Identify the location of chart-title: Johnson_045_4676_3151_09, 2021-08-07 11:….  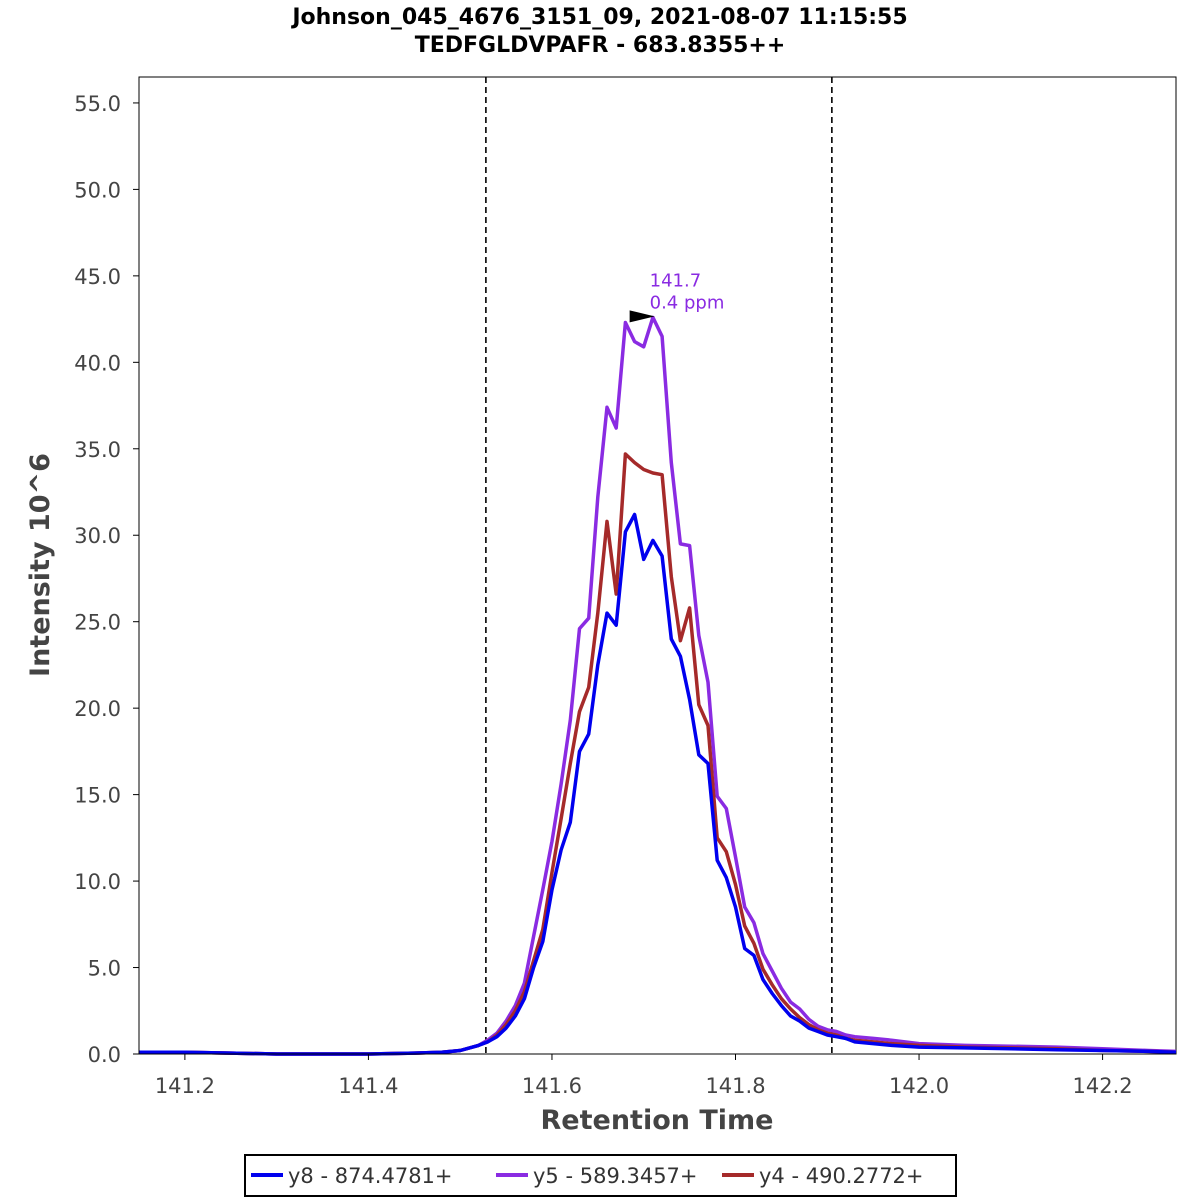
(598, 17).